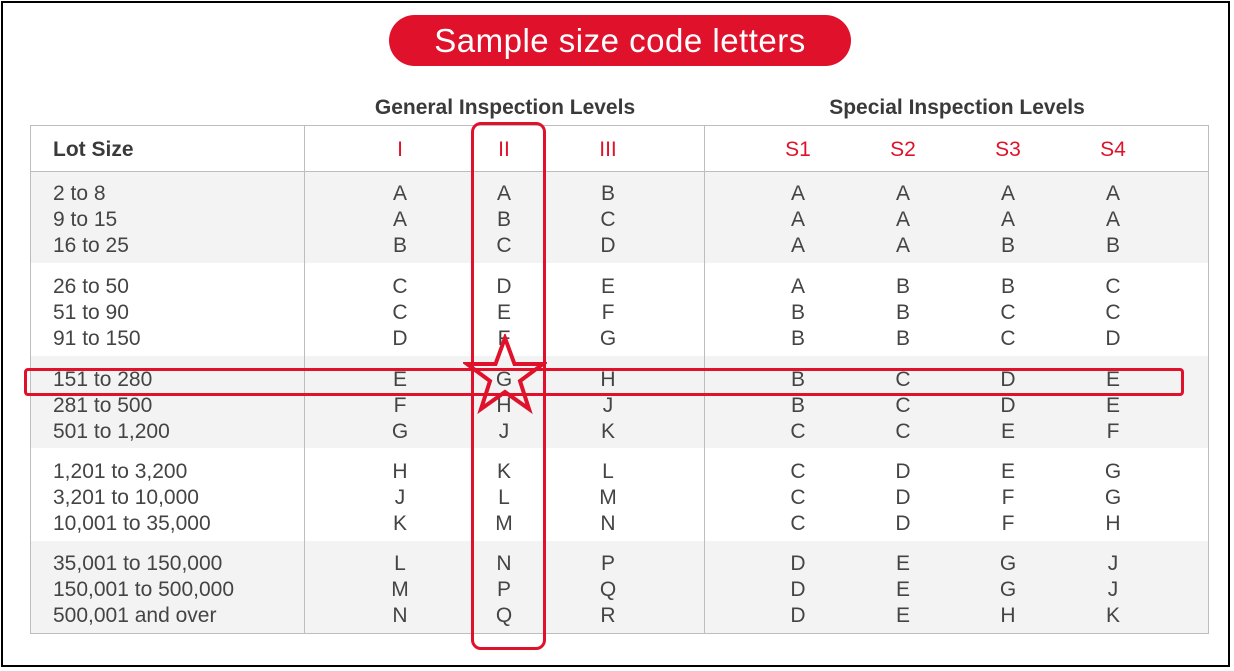 This screenshot has height=671, width=1234. Describe the element at coordinates (503, 589) in the screenshot. I see `code-cell: P` at that location.